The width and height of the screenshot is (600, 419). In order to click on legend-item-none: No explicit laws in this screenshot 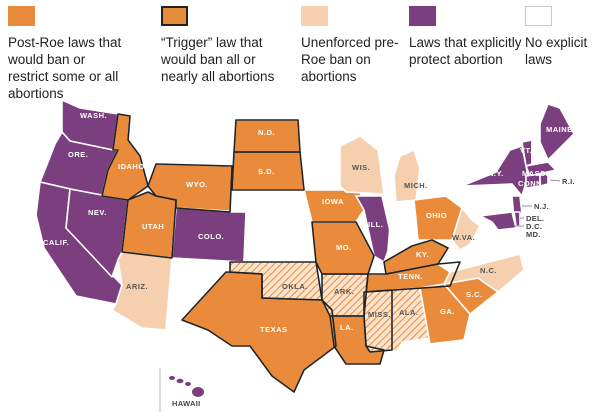, I will do `click(560, 37)`.